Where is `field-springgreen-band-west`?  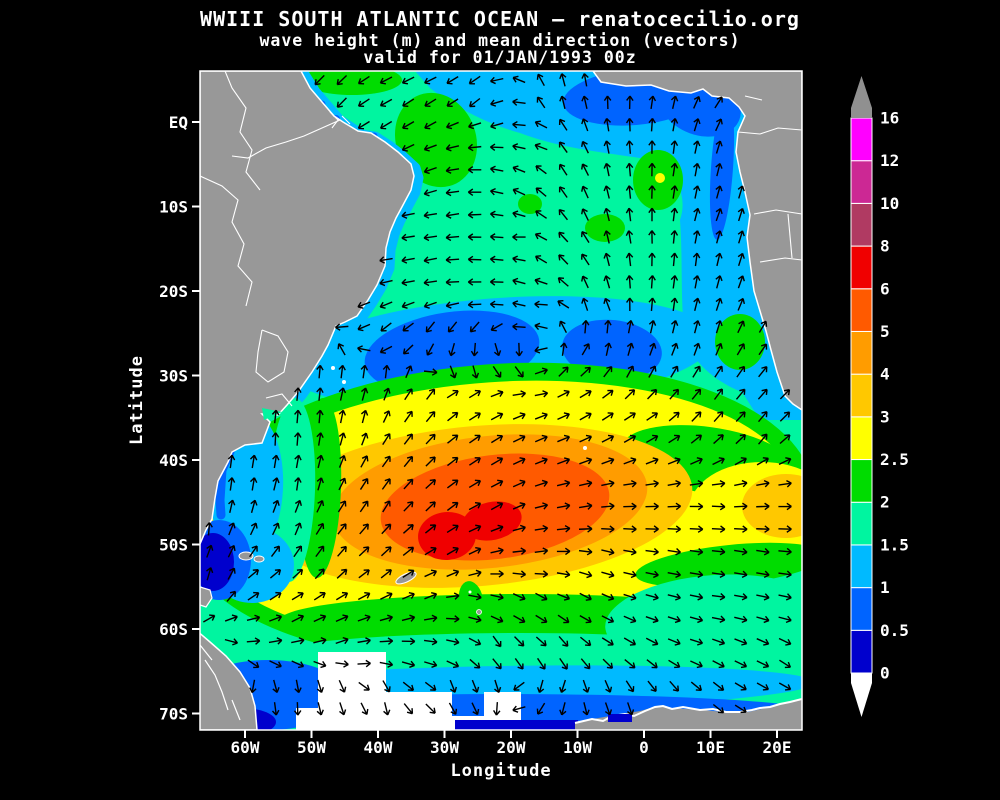
field-springgreen-band-west is located at coordinates (292, 490).